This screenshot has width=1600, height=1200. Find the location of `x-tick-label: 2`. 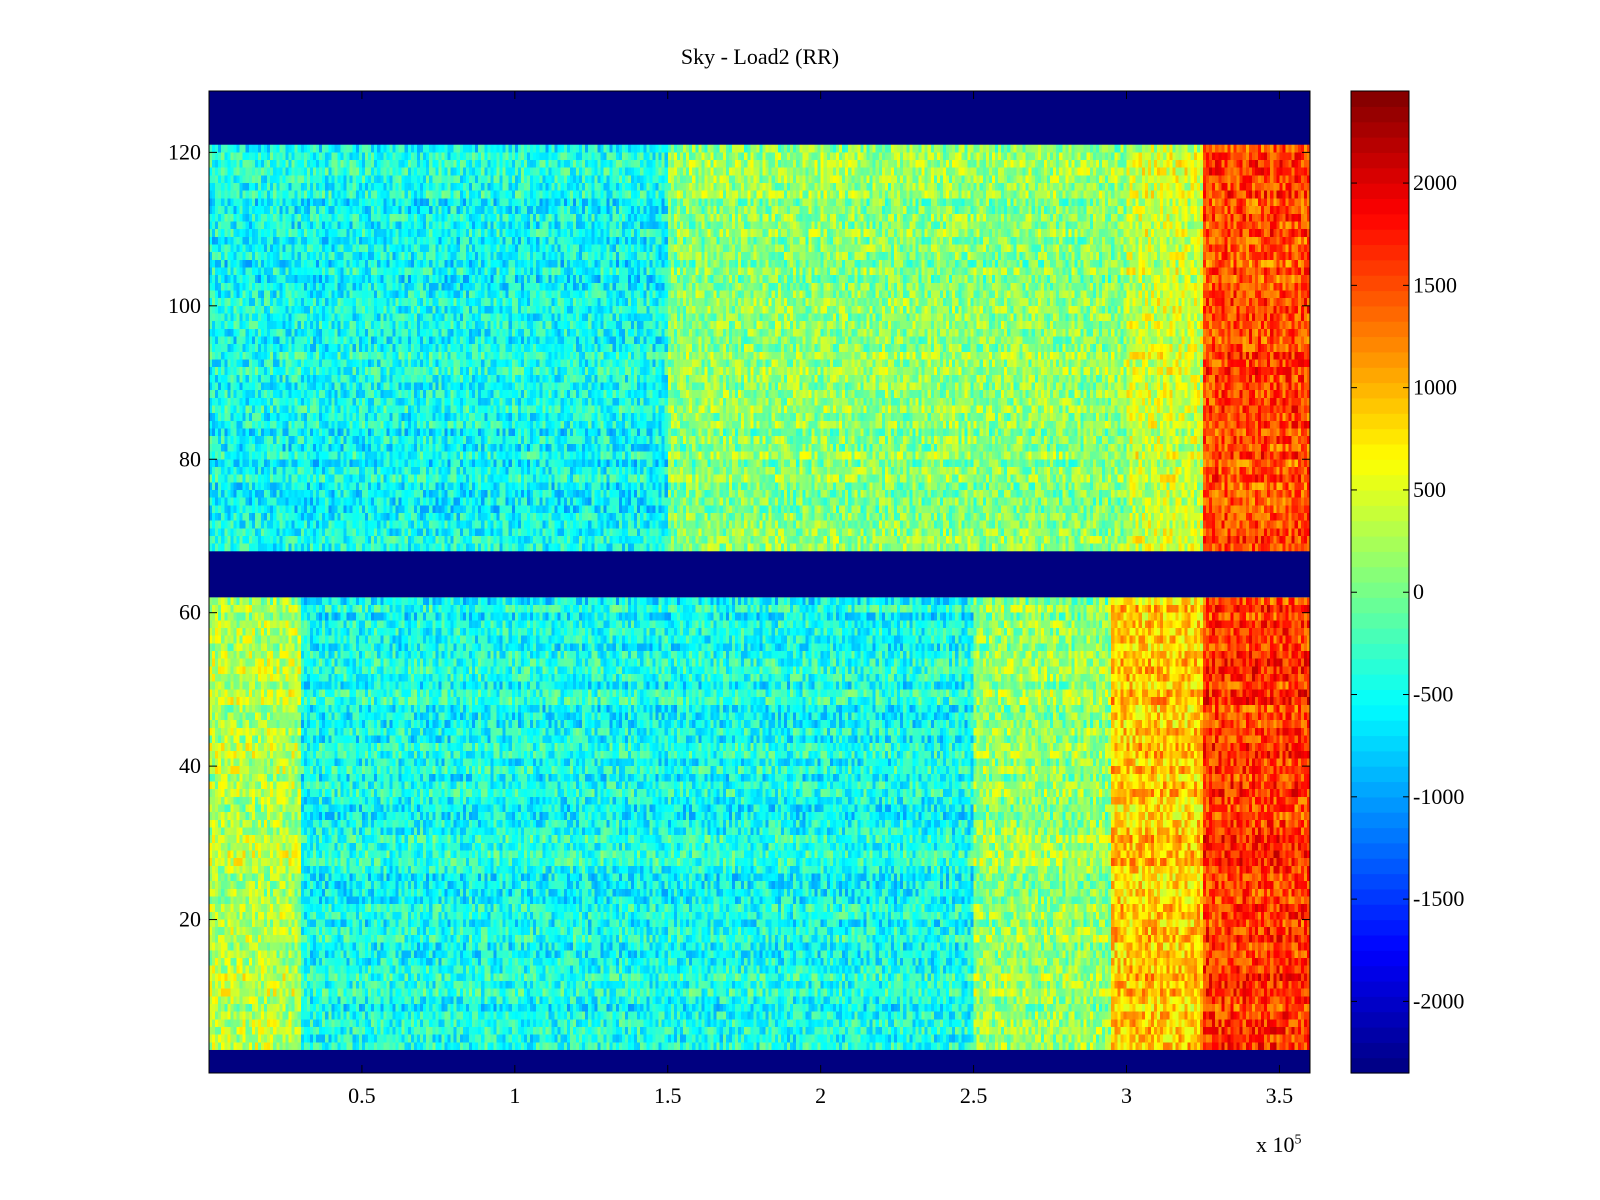

x-tick-label: 2 is located at coordinates (820, 1095).